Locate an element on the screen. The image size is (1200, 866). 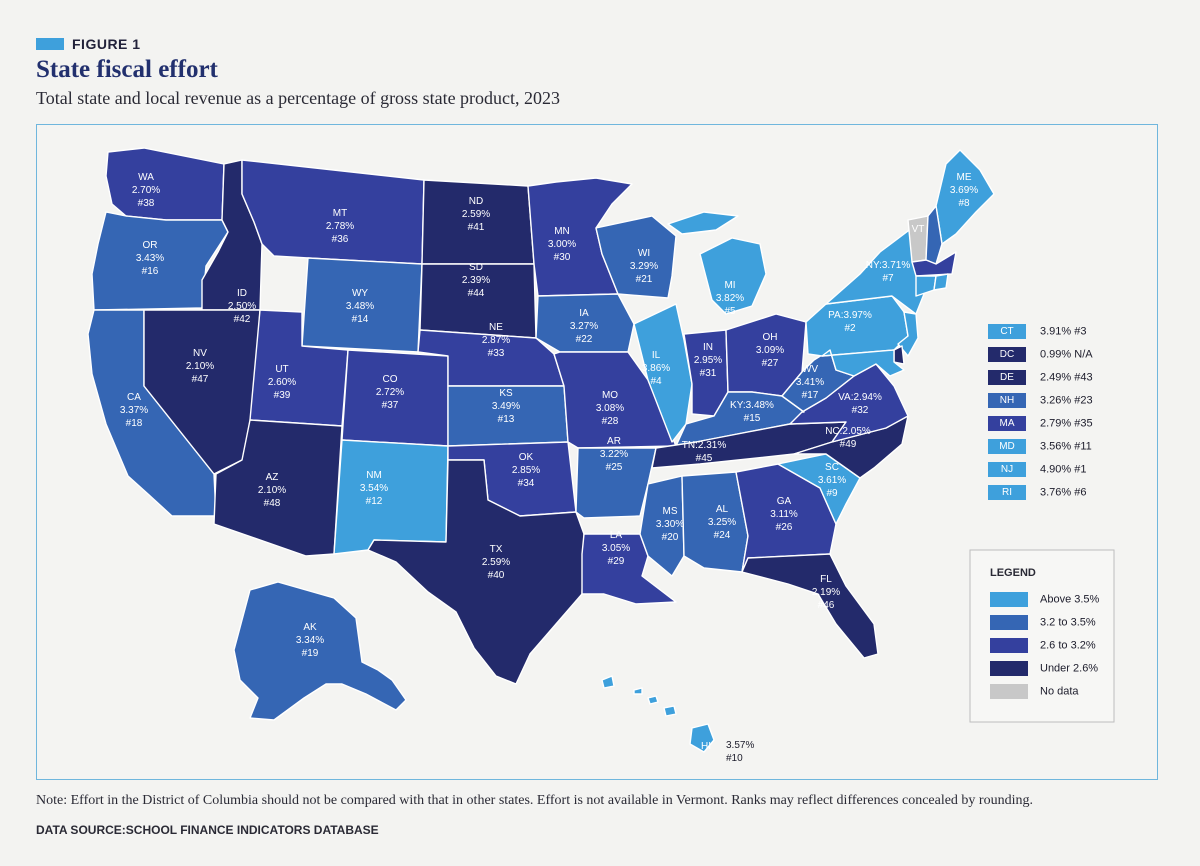
state-label-id-line-3: #42 is located at coordinates (242, 319).